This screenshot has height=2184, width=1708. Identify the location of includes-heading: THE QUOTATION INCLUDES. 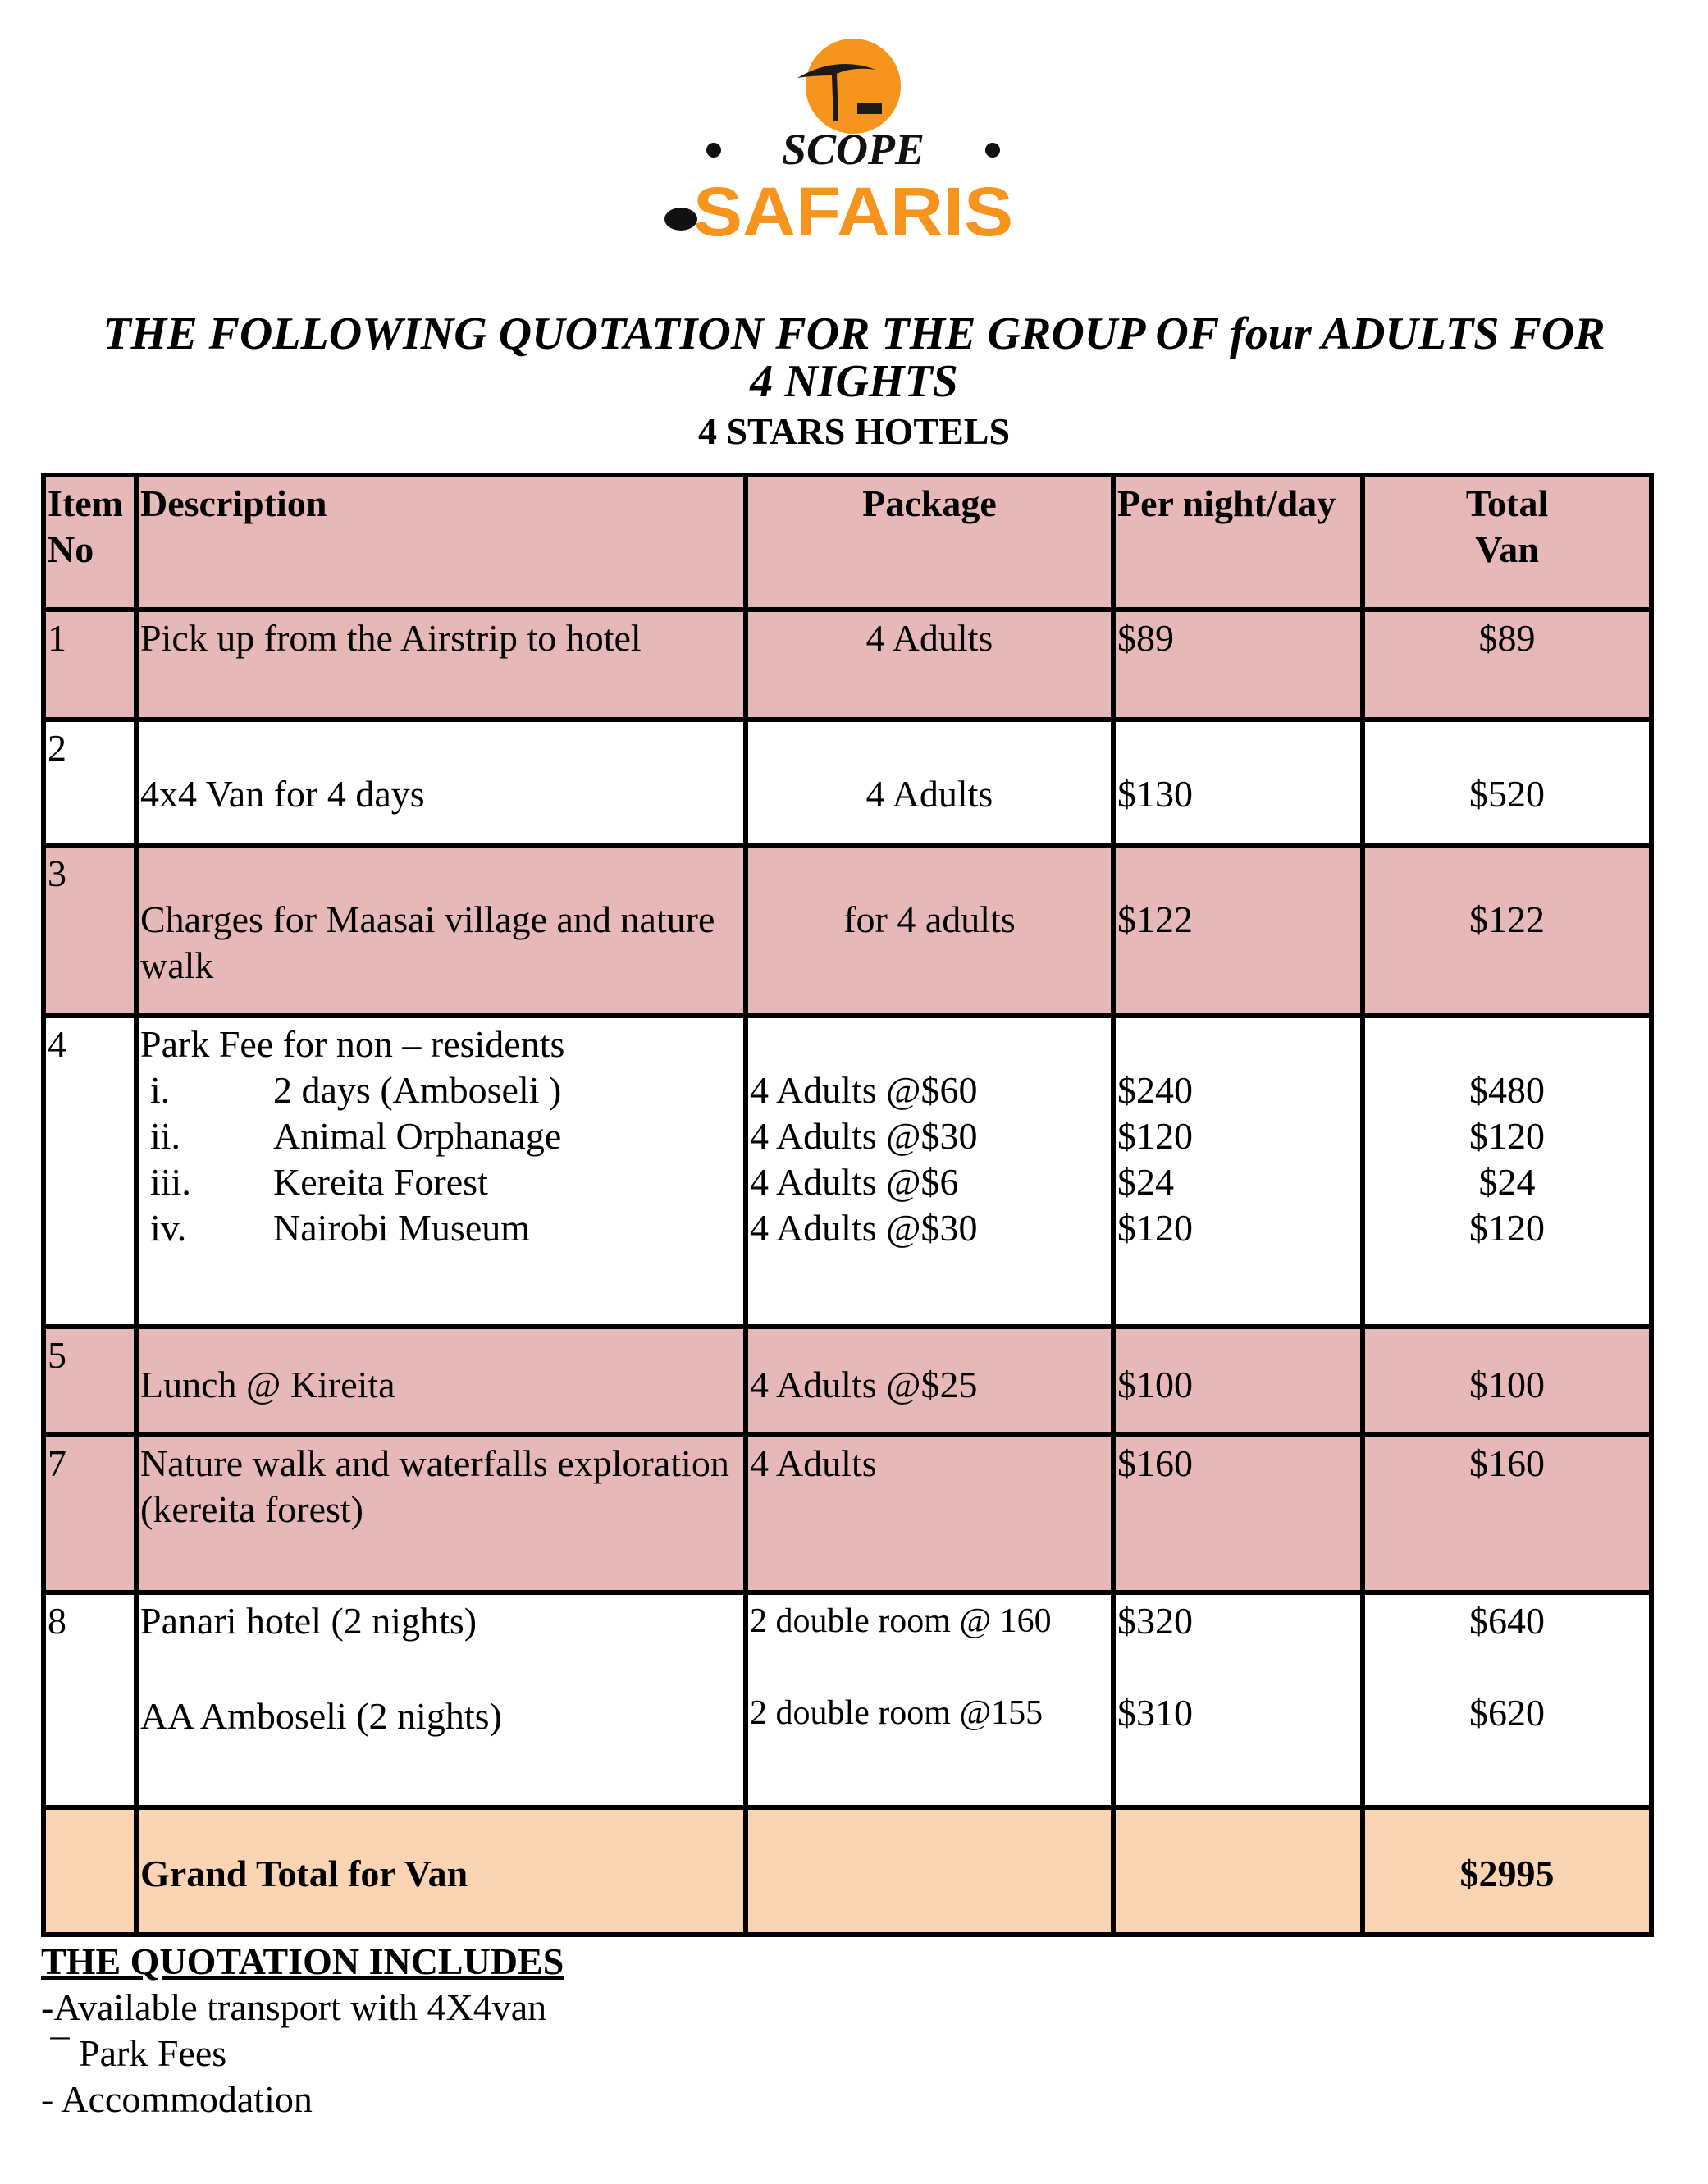
(302, 1961).